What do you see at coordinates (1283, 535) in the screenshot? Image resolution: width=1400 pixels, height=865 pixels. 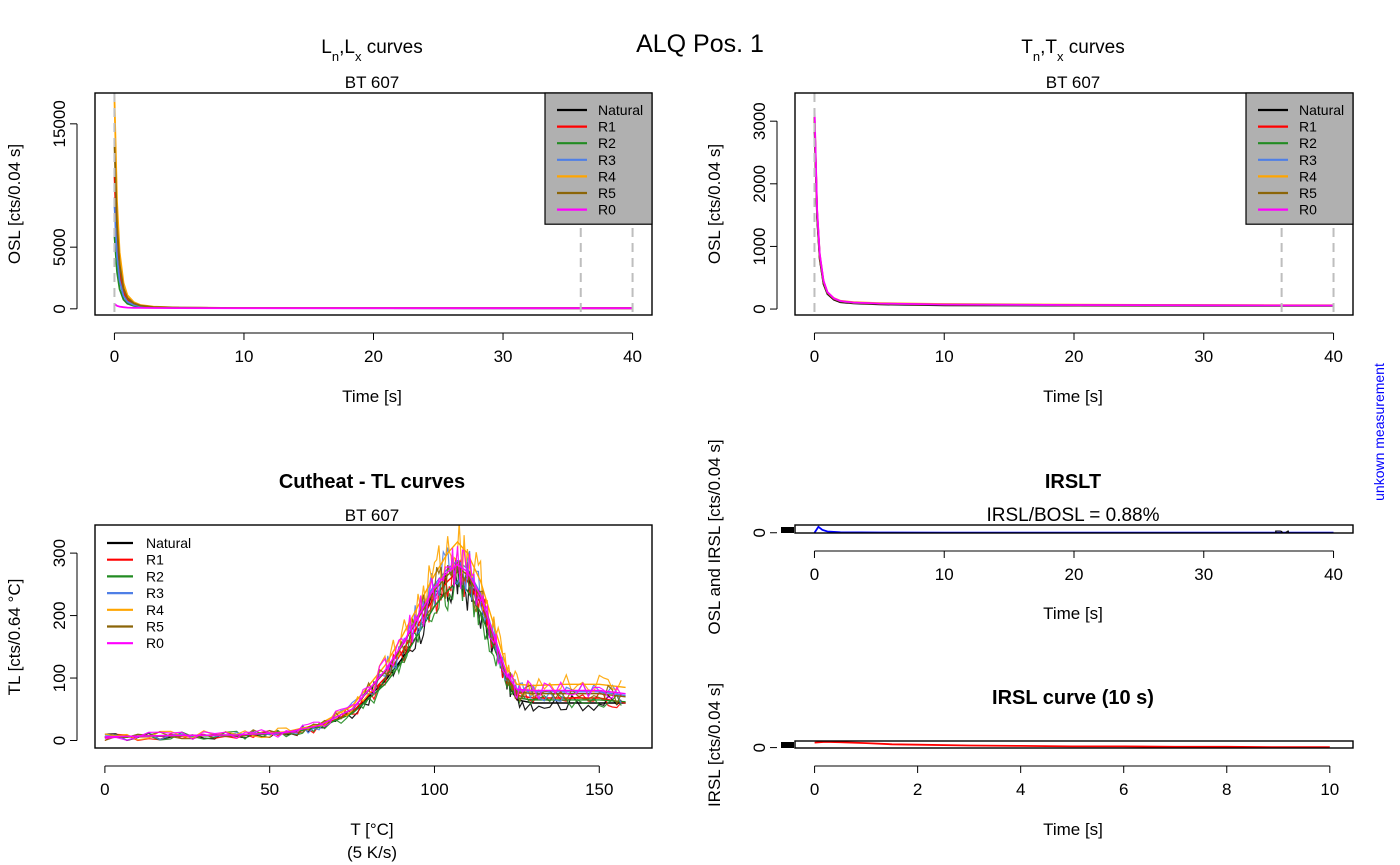 I see `overlapped-legend-label: R1` at bounding box center [1283, 535].